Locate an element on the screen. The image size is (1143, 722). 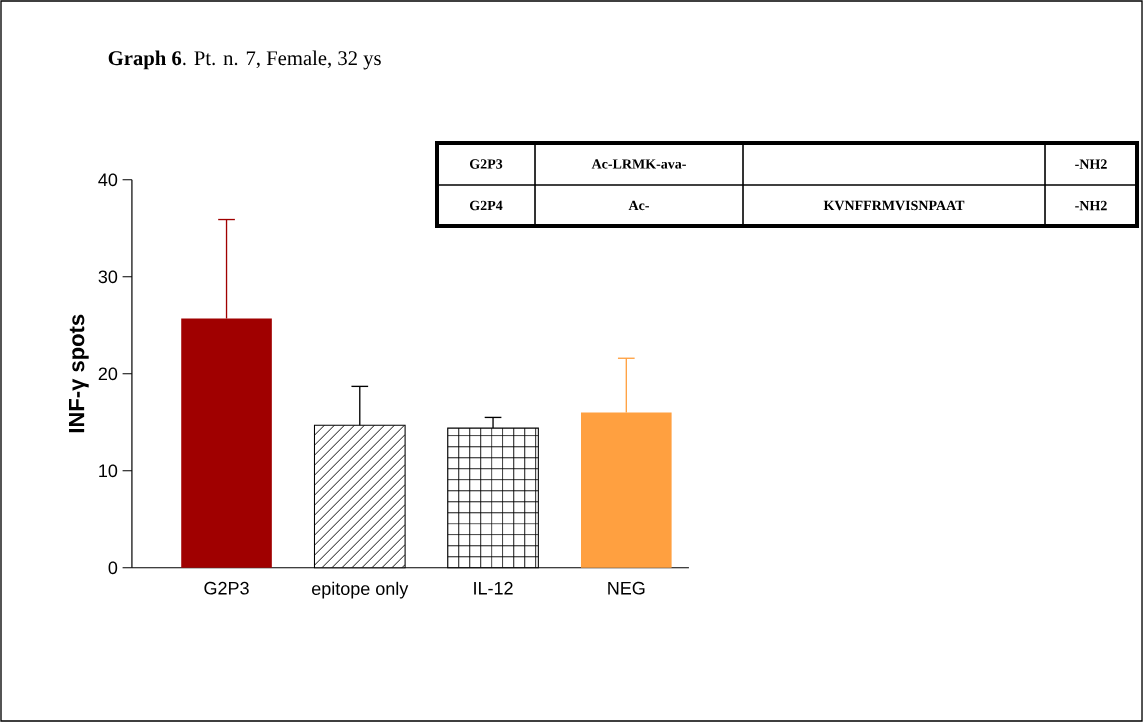
x-tick-label: G2P3 is located at coordinates (226, 588).